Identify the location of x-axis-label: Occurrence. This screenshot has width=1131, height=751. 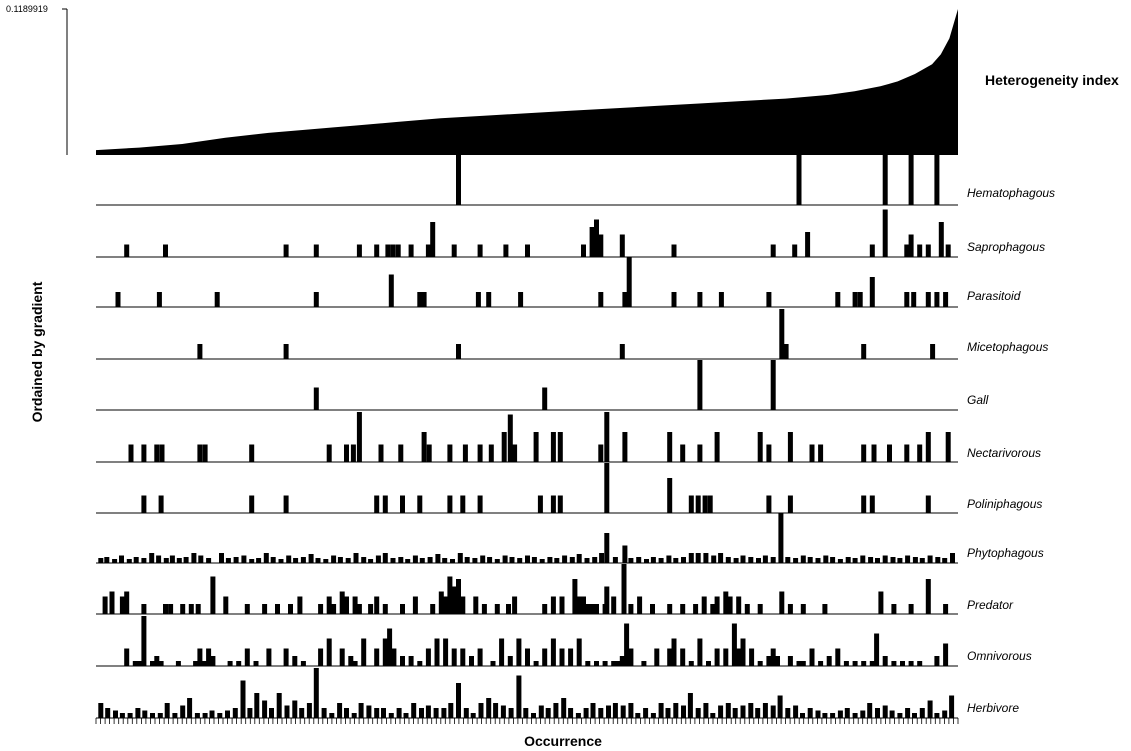
(563, 741).